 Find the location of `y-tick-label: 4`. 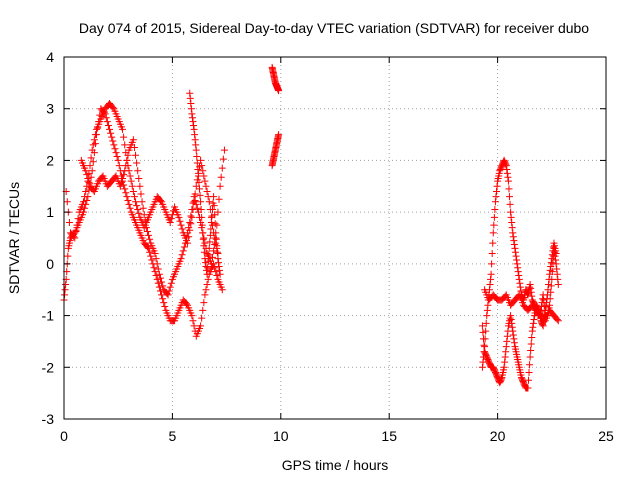

y-tick-label: 4 is located at coordinates (50, 57).